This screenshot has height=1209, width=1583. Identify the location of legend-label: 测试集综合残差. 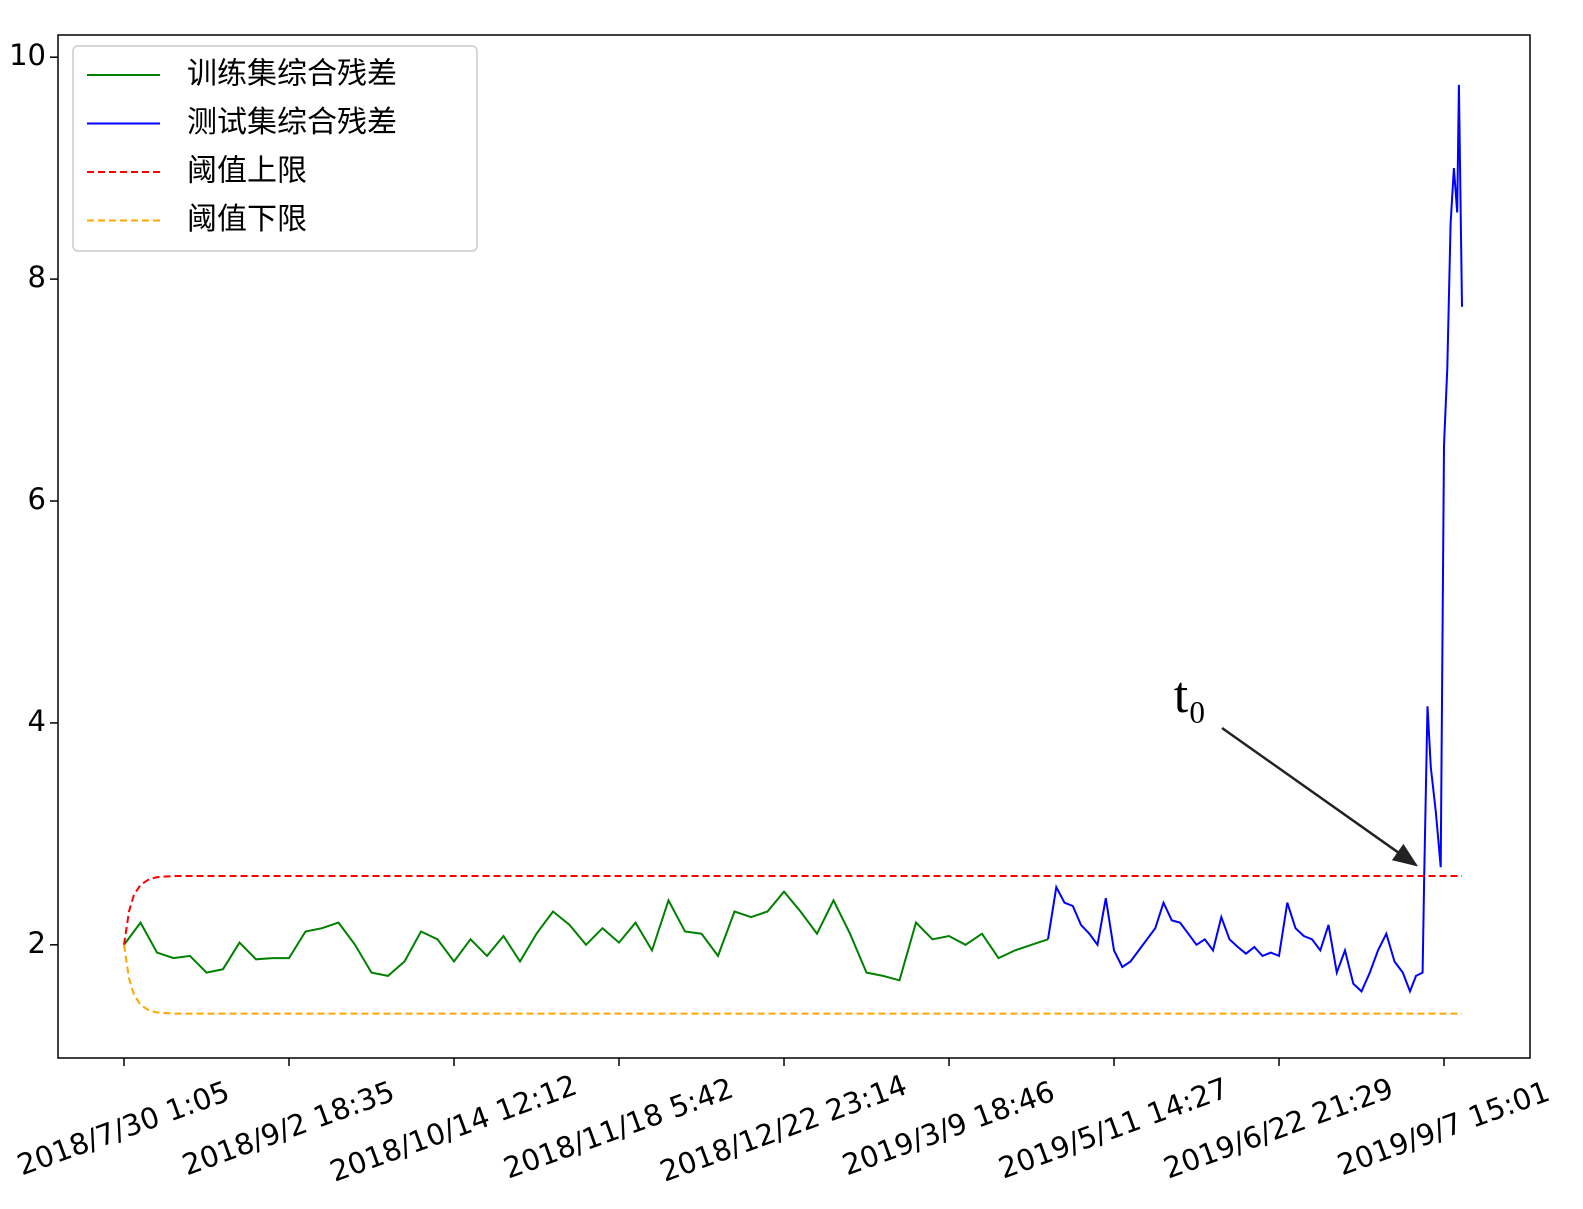
(292, 122).